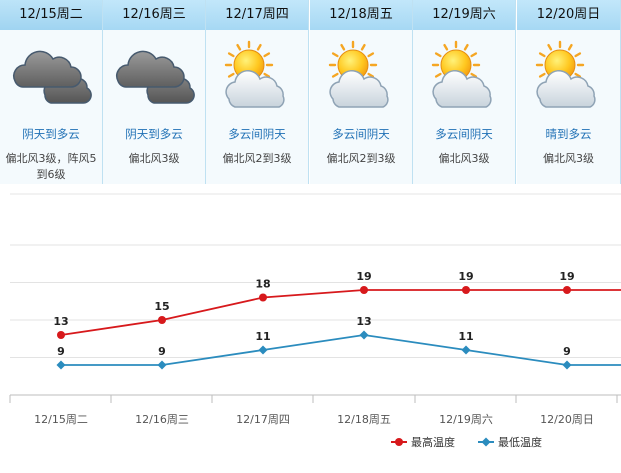  Describe the element at coordinates (161, 306) in the screenshot. I see `max-temp-label: 15` at that location.